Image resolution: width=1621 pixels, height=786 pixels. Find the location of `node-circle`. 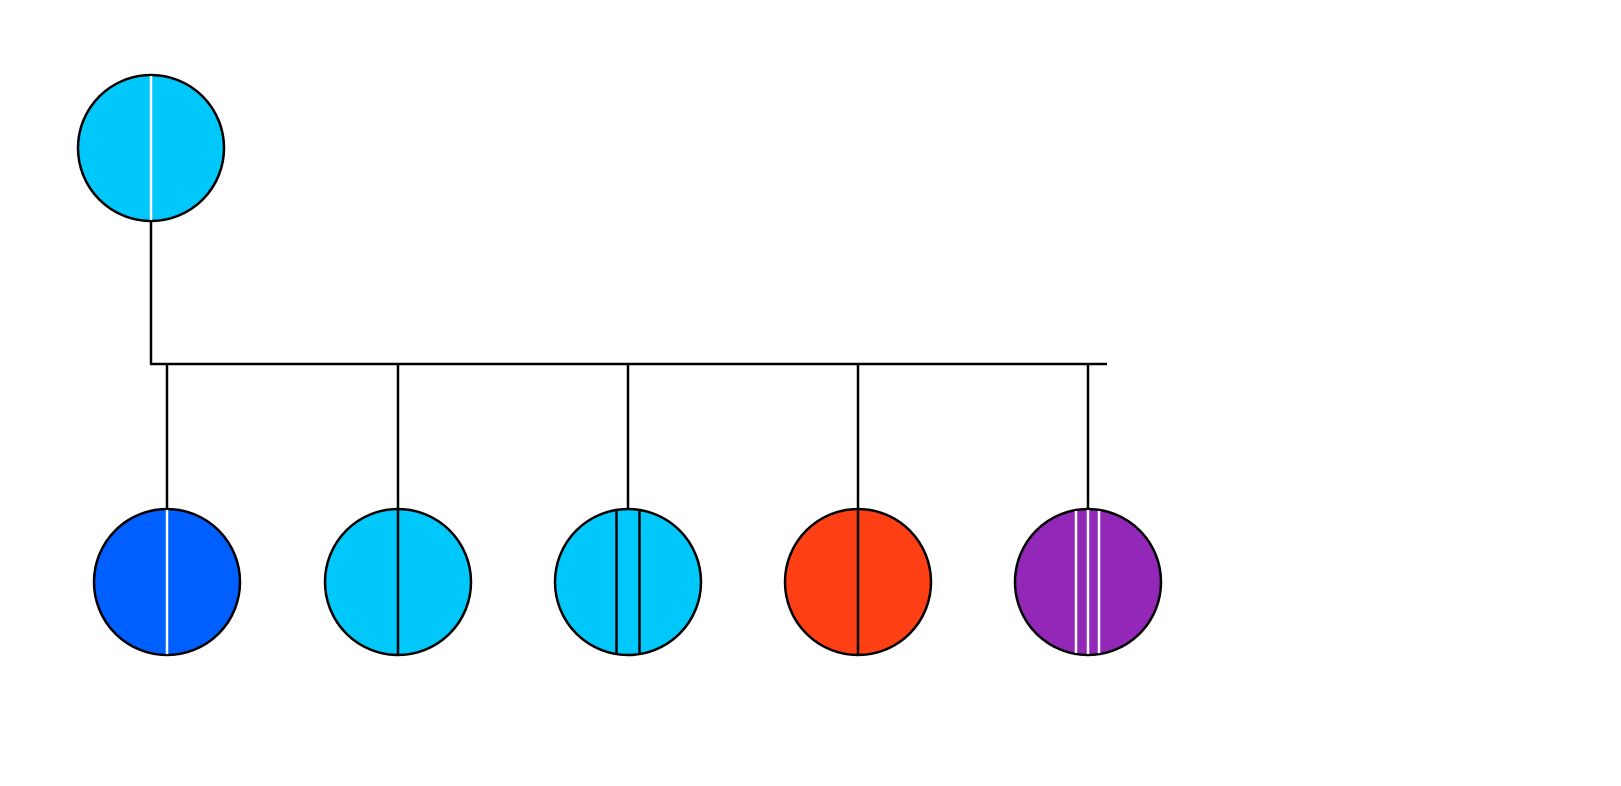

node-circle is located at coordinates (628, 582).